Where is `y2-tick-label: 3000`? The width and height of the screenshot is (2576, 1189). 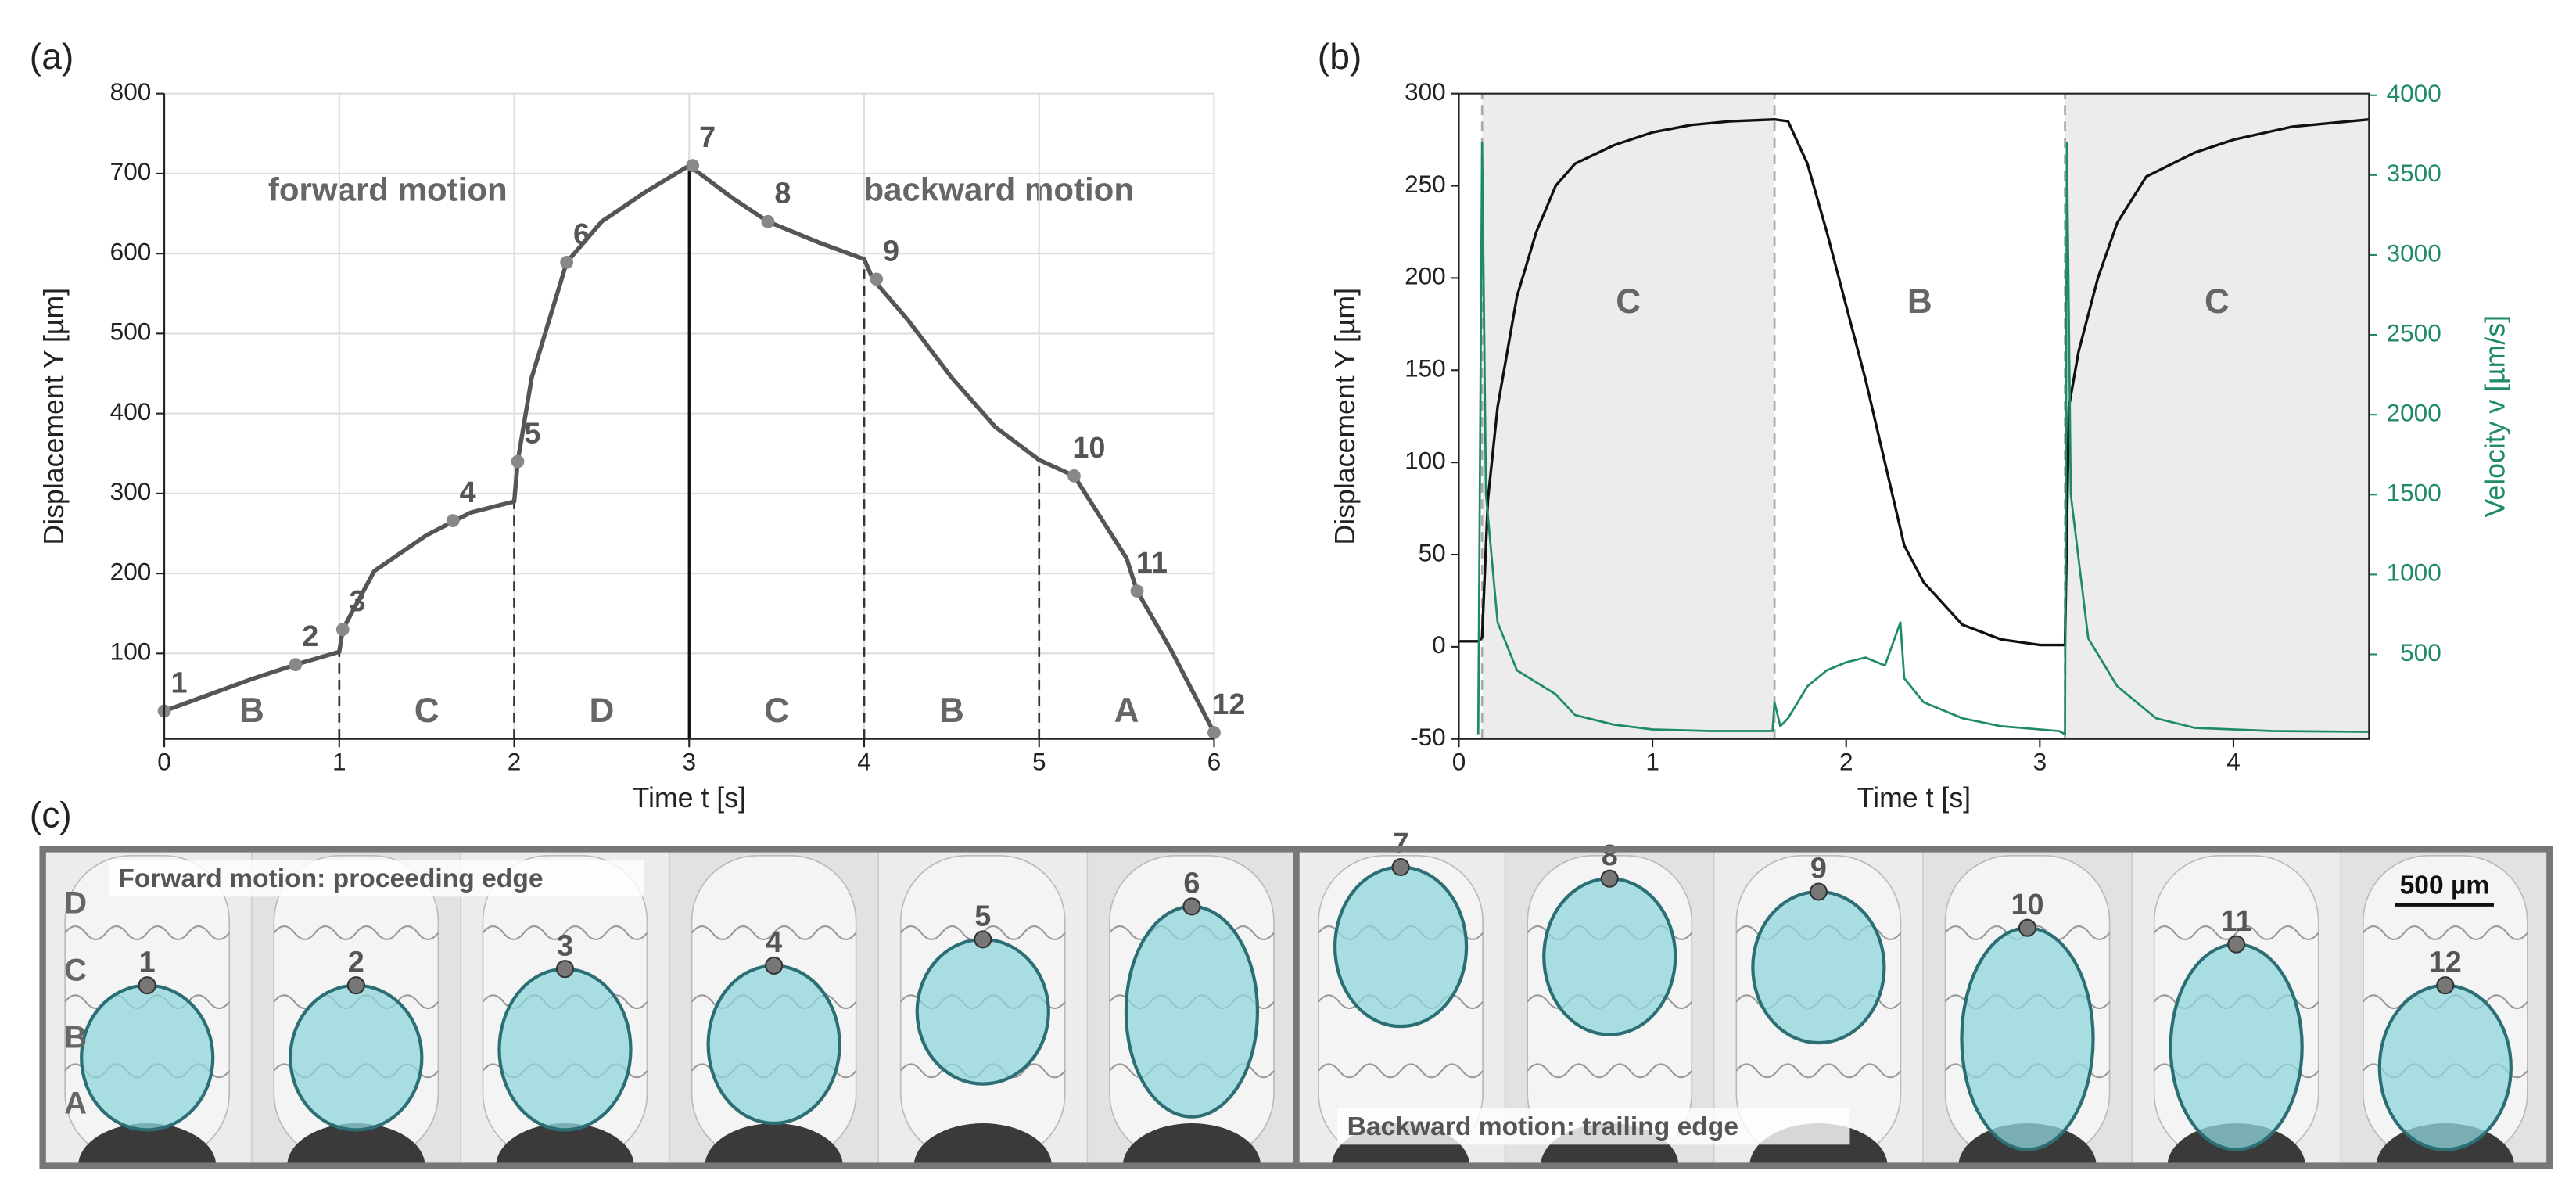 y2-tick-label: 3000 is located at coordinates (2414, 253).